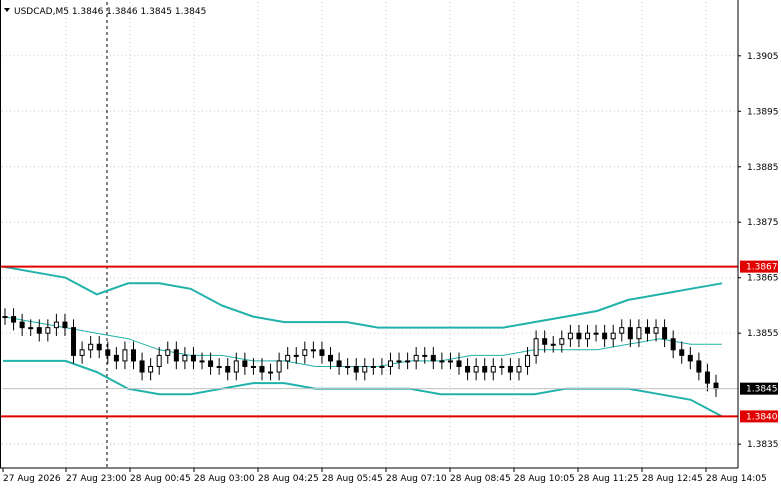 The width and height of the screenshot is (781, 493). What do you see at coordinates (288, 479) in the screenshot?
I see `x-tick-label: 28 Aug 04:25` at bounding box center [288, 479].